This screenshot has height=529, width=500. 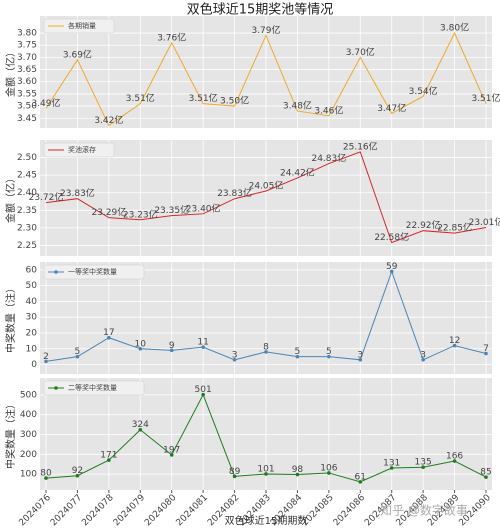 What do you see at coordinates (485, 473) in the screenshot?
I see `data-label: 85` at bounding box center [485, 473].